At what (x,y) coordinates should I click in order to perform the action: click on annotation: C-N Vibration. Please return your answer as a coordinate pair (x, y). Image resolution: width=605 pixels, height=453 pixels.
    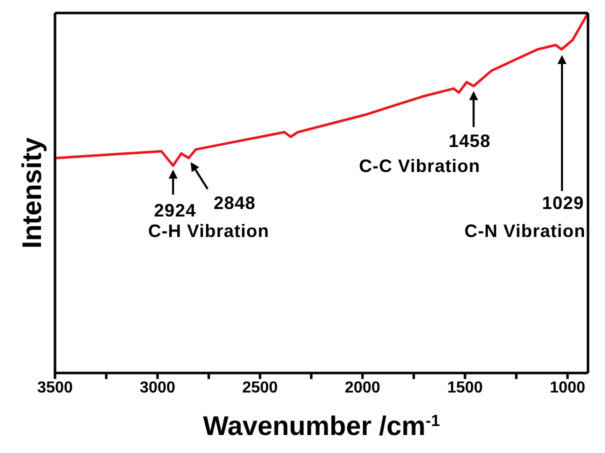
    Looking at the image, I should click on (525, 230).